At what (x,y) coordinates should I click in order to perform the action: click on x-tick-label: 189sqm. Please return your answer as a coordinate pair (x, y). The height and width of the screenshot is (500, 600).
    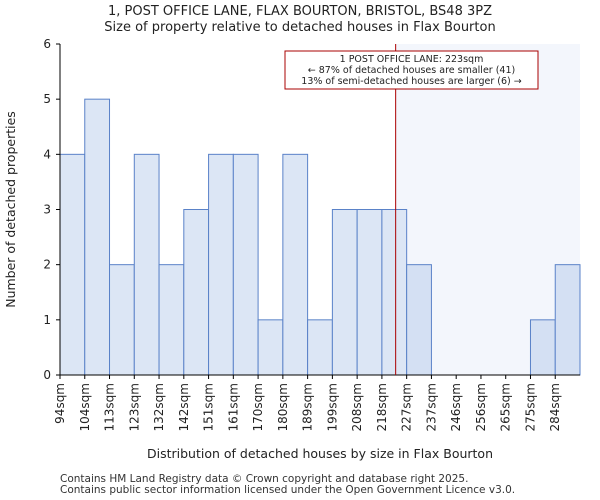
    Looking at the image, I should click on (308, 407).